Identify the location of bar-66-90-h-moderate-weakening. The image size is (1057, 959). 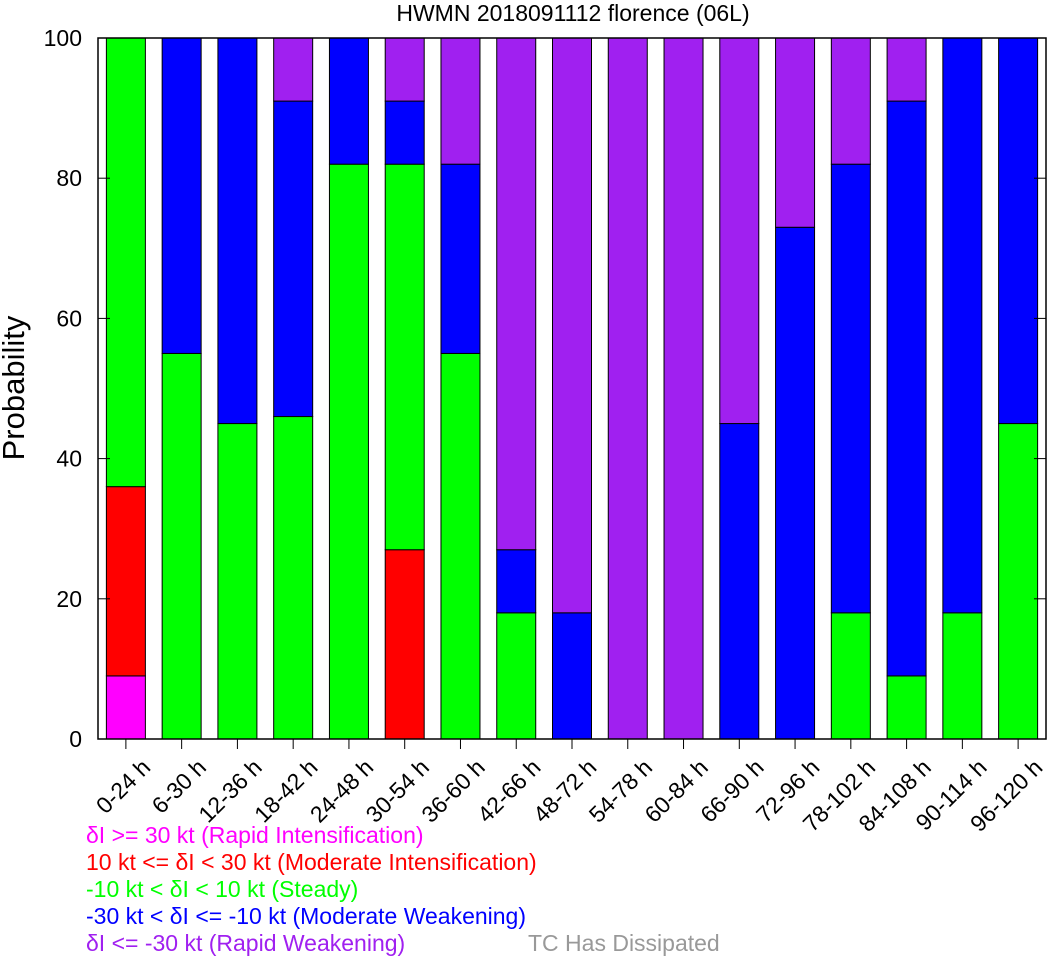
(739, 581).